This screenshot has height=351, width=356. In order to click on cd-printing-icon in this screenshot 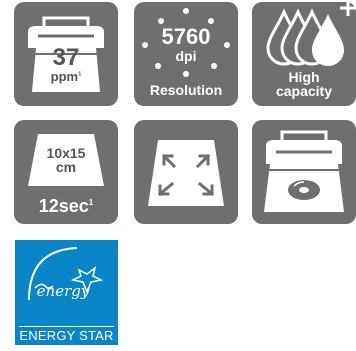, I will do `click(304, 171)`.